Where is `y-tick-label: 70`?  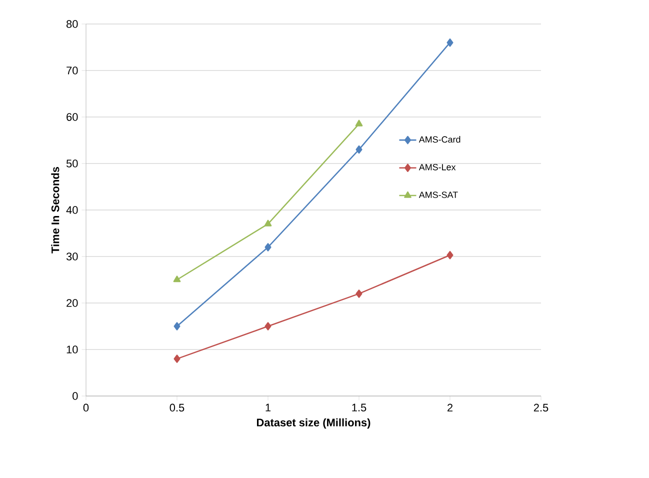 y-tick-label: 70 is located at coordinates (72, 70).